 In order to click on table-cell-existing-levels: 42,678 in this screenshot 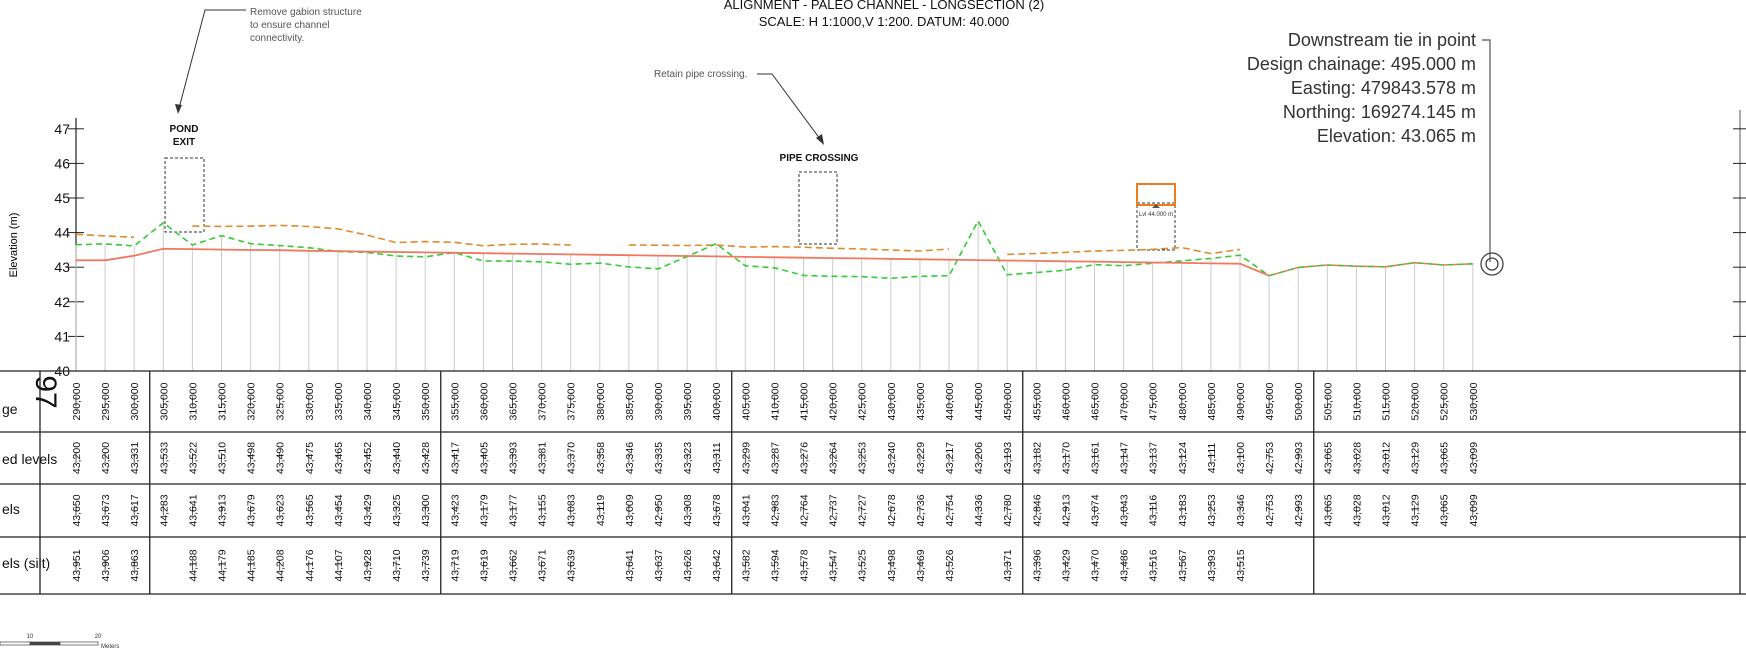, I will do `click(892, 510)`.